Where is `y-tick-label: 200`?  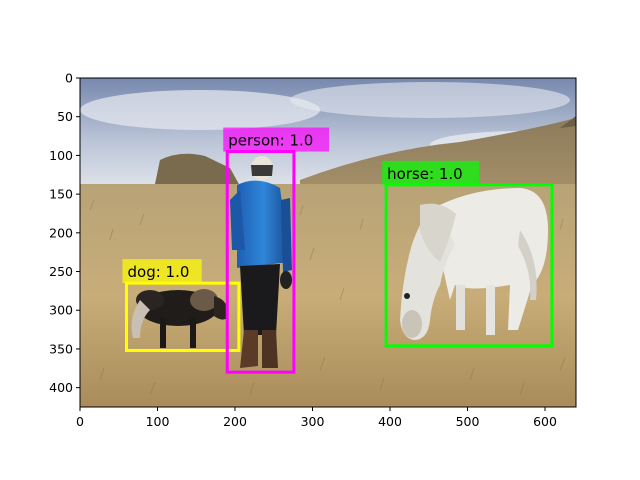 y-tick-label: 200 is located at coordinates (61, 232).